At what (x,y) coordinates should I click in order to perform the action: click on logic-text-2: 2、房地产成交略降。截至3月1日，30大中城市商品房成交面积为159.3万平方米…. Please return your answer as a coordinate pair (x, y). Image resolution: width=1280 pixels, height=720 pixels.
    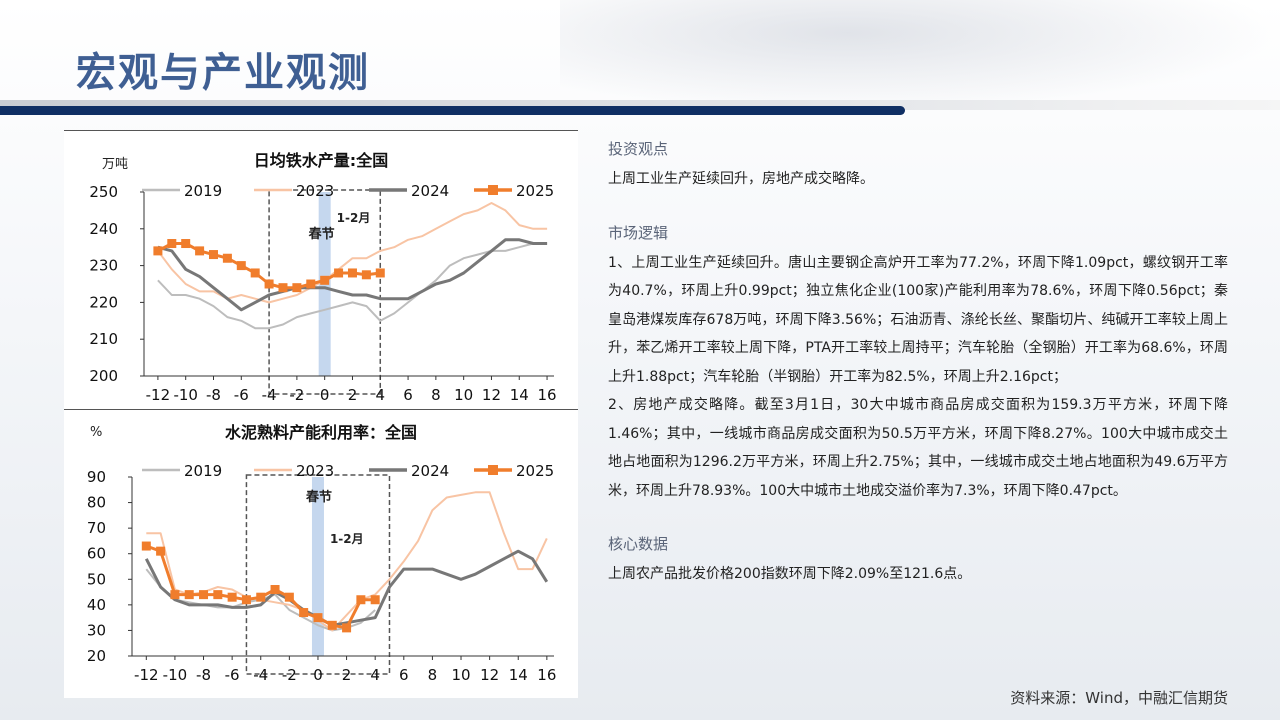
    Looking at the image, I should click on (918, 448).